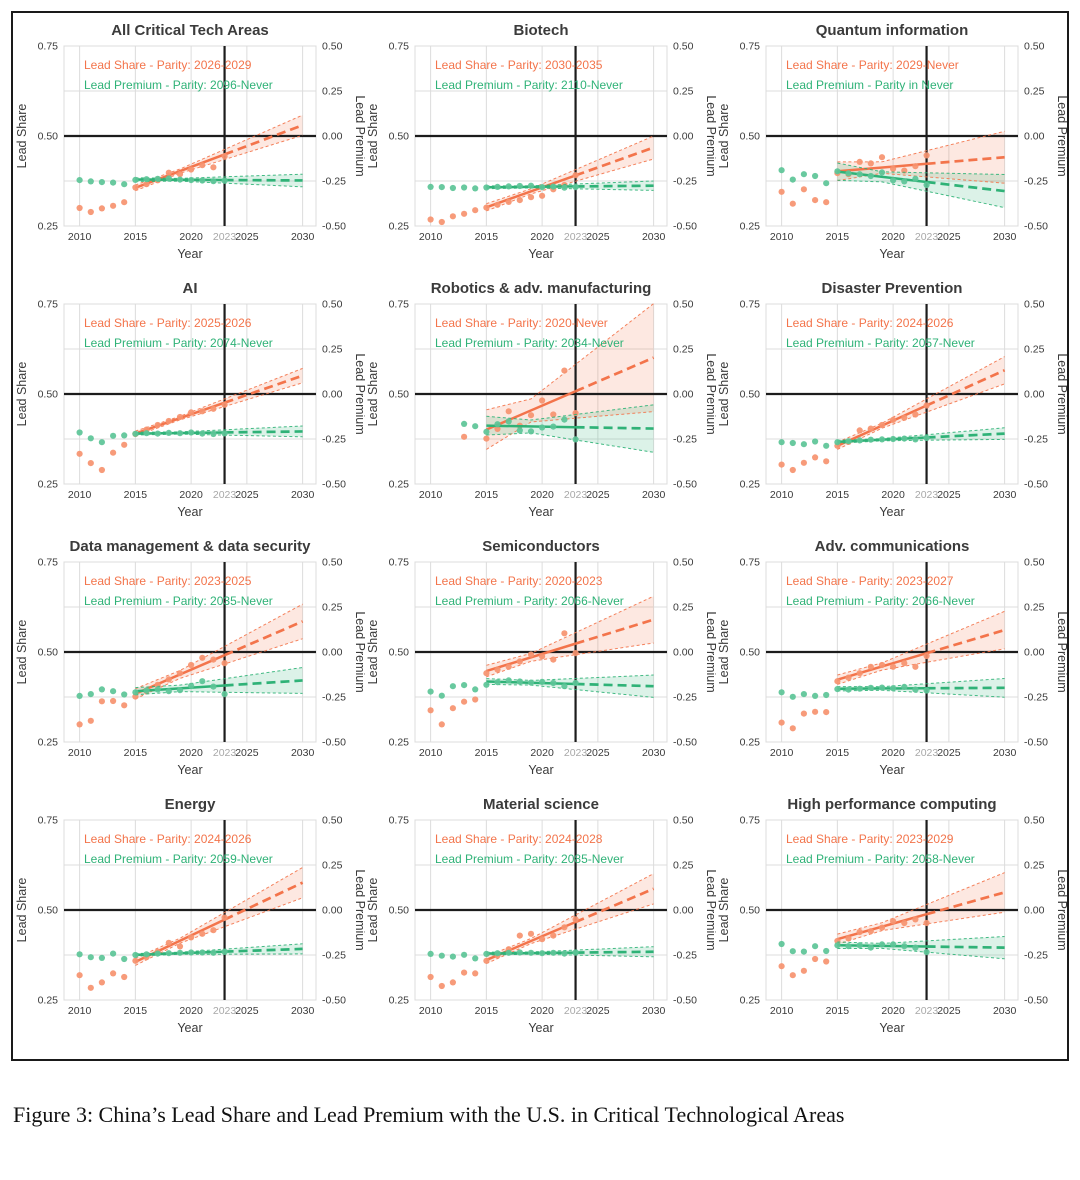 The height and width of the screenshot is (1180, 1080). What do you see at coordinates (168, 323) in the screenshot?
I see `legend-lead-share-parity: Lead Share - Parity: 2025-2026` at bounding box center [168, 323].